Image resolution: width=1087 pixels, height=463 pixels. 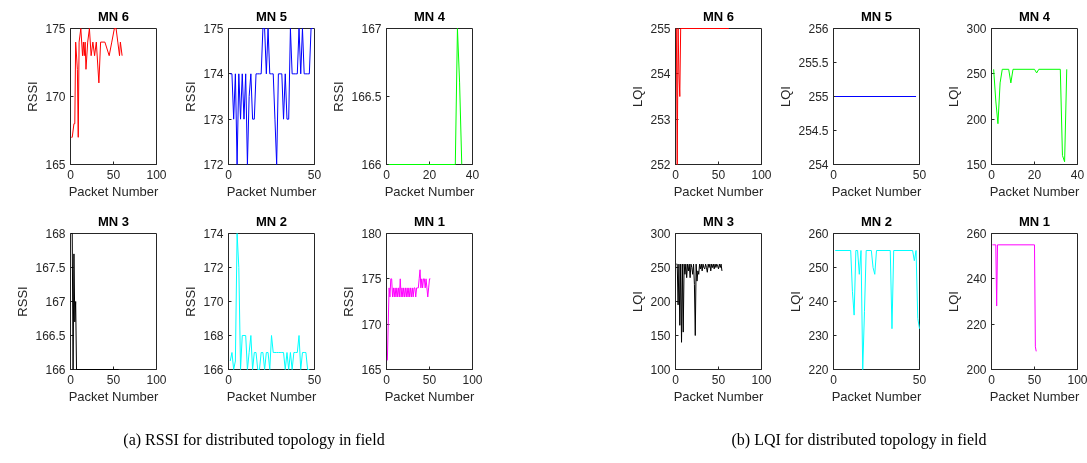 I want to click on y-tick-label: 100, so click(x=660, y=370).